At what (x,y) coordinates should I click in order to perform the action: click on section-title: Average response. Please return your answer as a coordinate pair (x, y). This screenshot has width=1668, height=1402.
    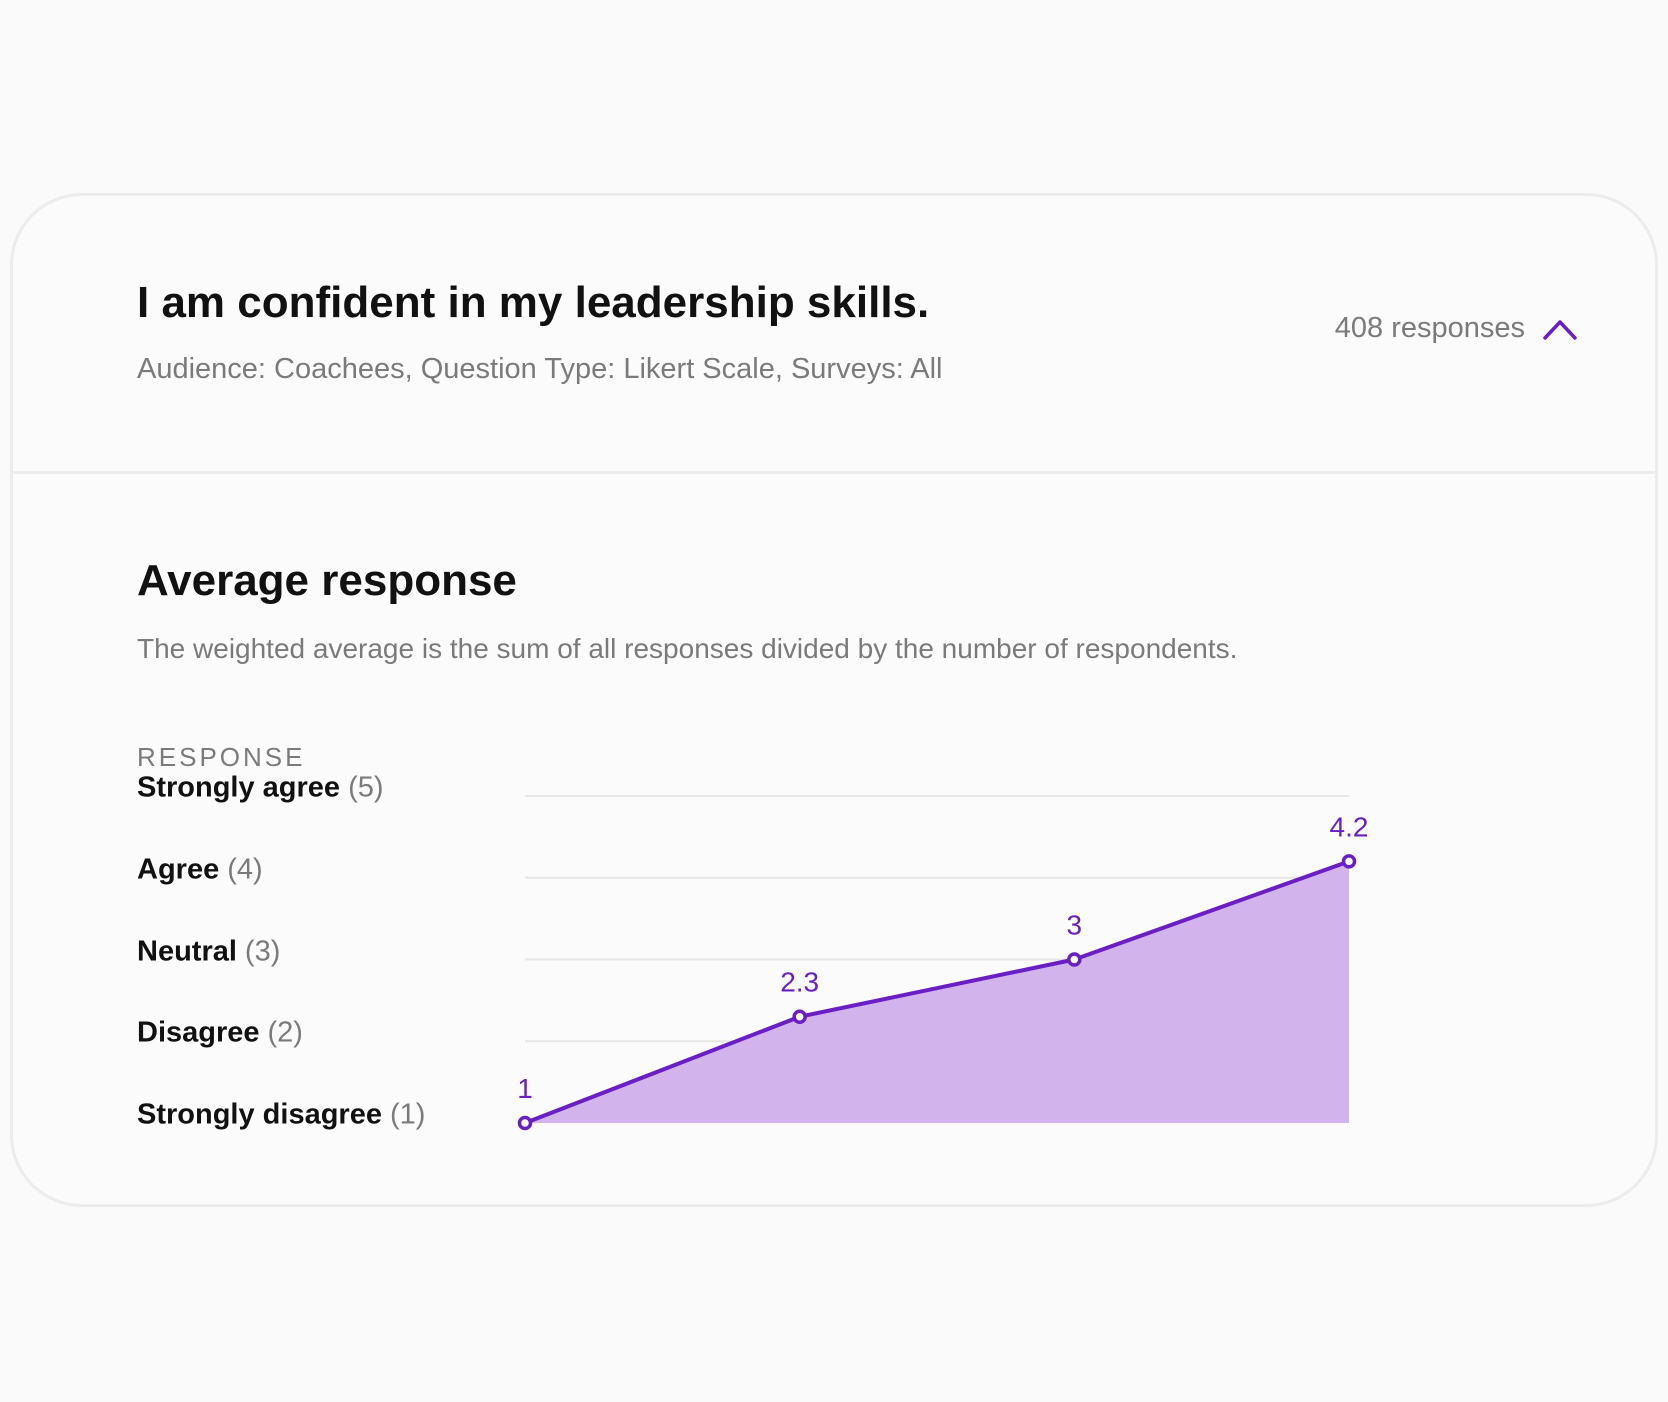
    Looking at the image, I should click on (327, 580).